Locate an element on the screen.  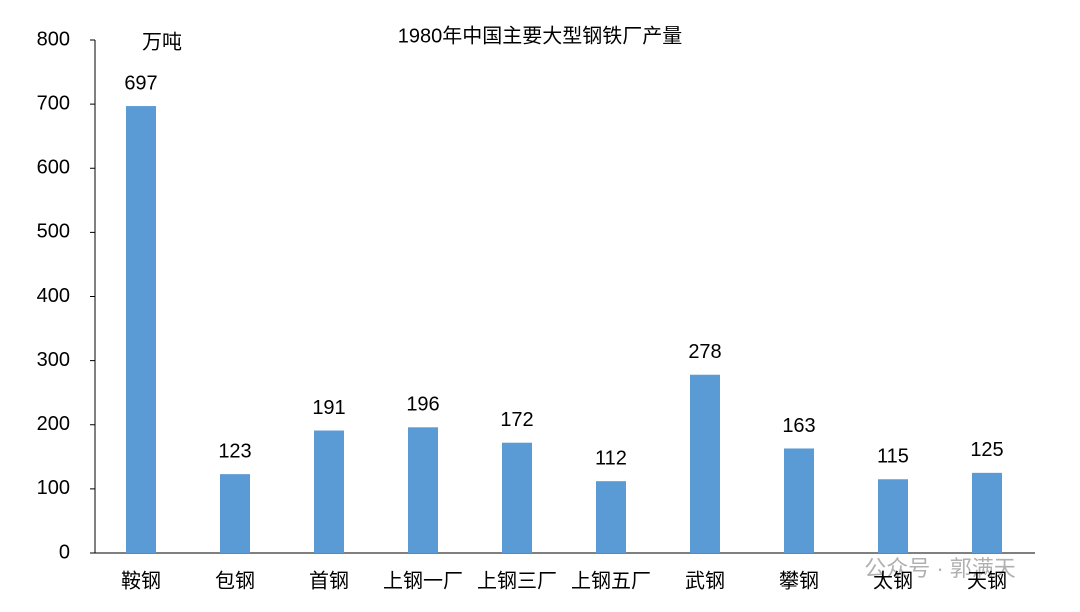
value-label: 123 is located at coordinates (234, 451).